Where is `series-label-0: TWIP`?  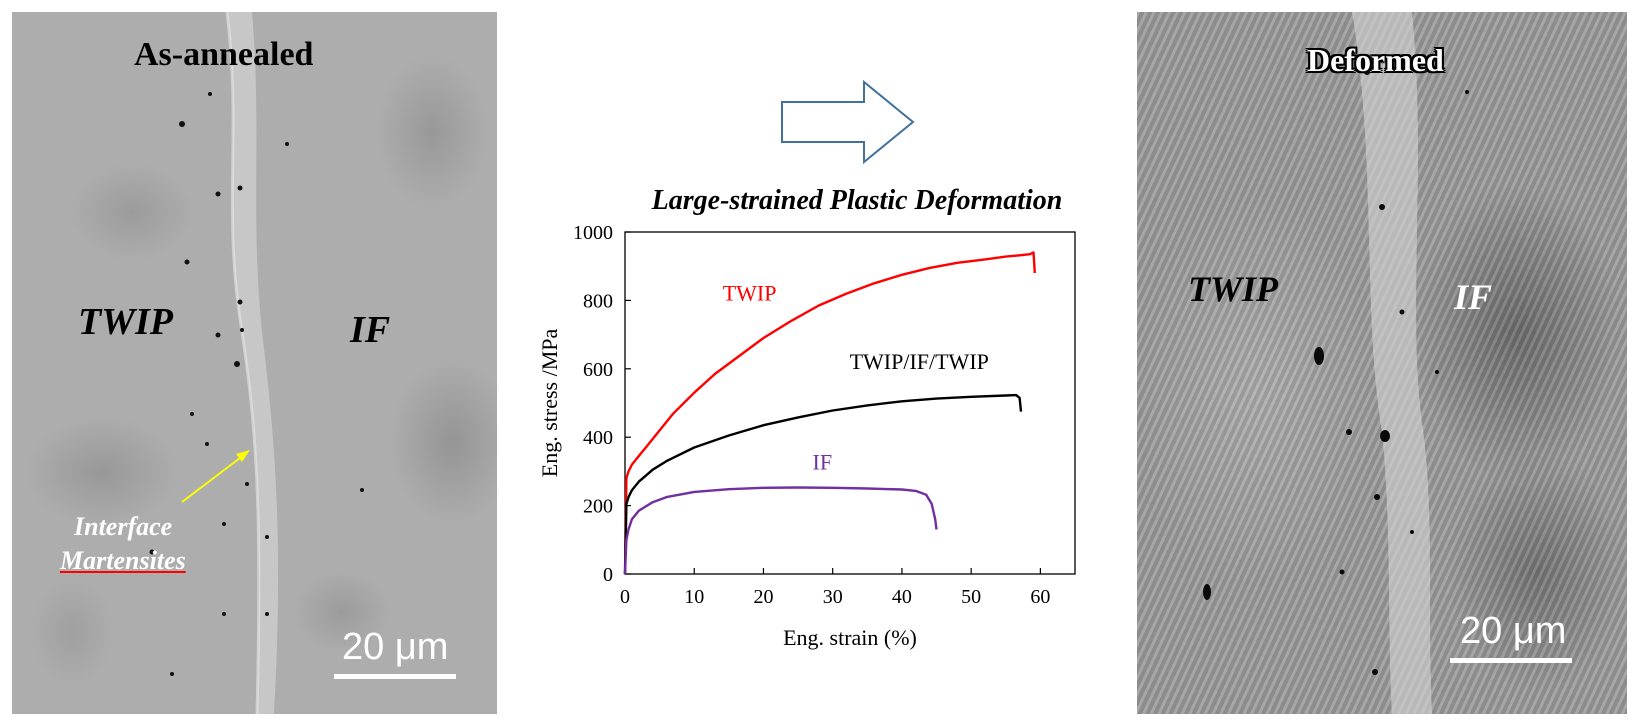 series-label-0: TWIP is located at coordinates (750, 292).